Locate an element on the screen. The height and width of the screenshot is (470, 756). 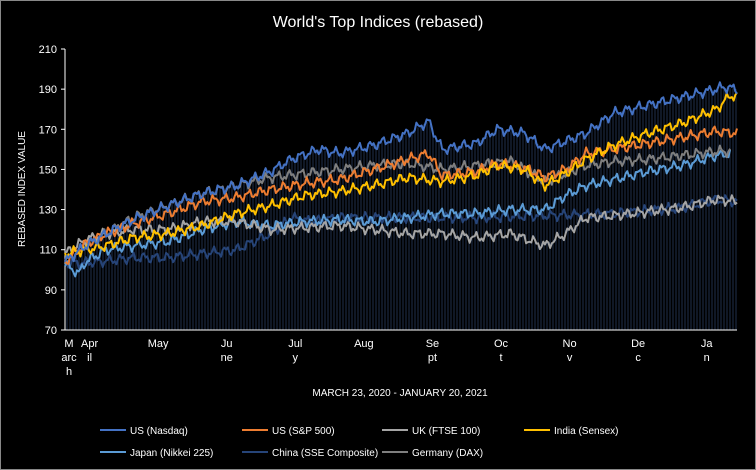
x-tick-label: n is located at coordinates (707, 358).